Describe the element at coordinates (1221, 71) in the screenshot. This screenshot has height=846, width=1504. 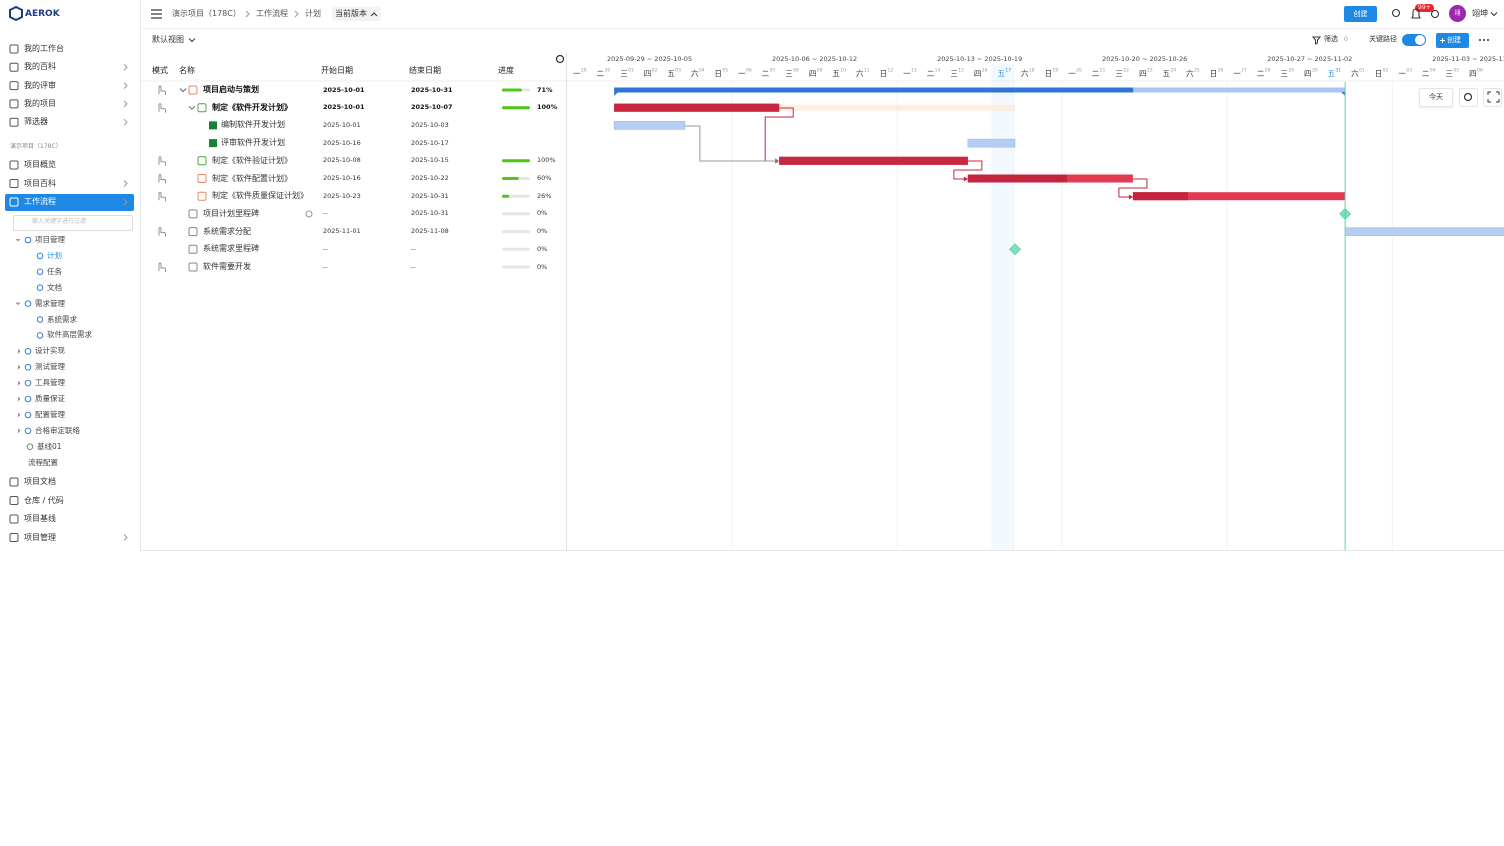
I see `day-date: 26` at that location.